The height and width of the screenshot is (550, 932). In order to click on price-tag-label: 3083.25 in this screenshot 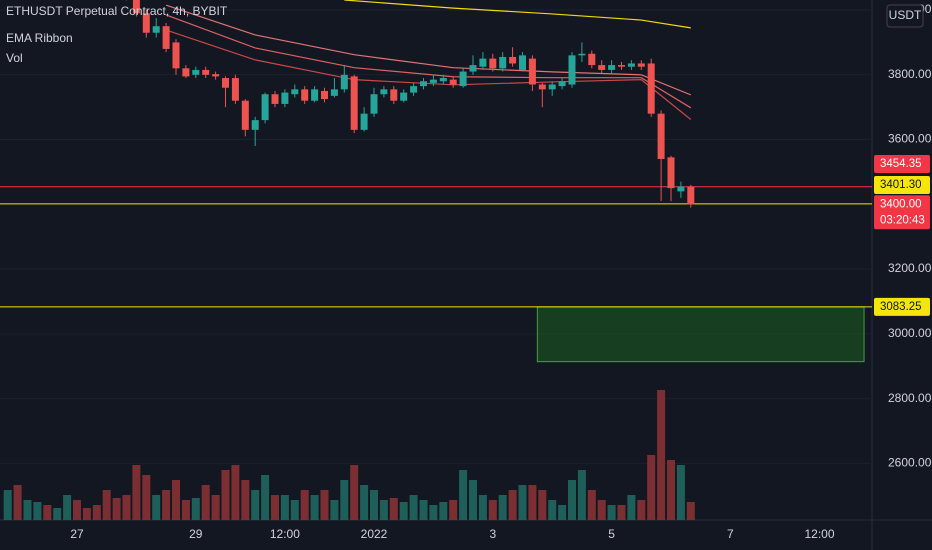, I will do `click(901, 307)`.